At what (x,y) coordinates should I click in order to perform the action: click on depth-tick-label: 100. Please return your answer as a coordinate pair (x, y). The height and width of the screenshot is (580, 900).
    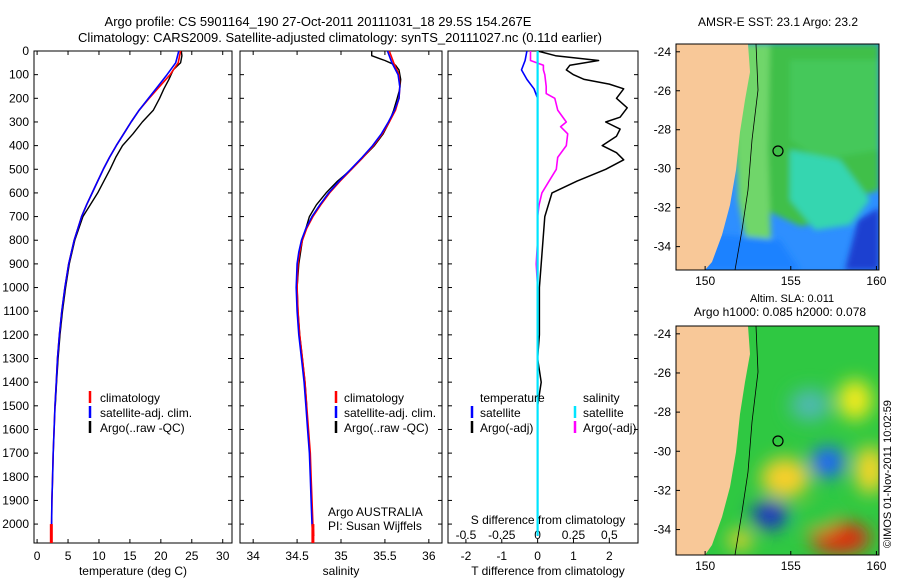
    Looking at the image, I should click on (19, 75).